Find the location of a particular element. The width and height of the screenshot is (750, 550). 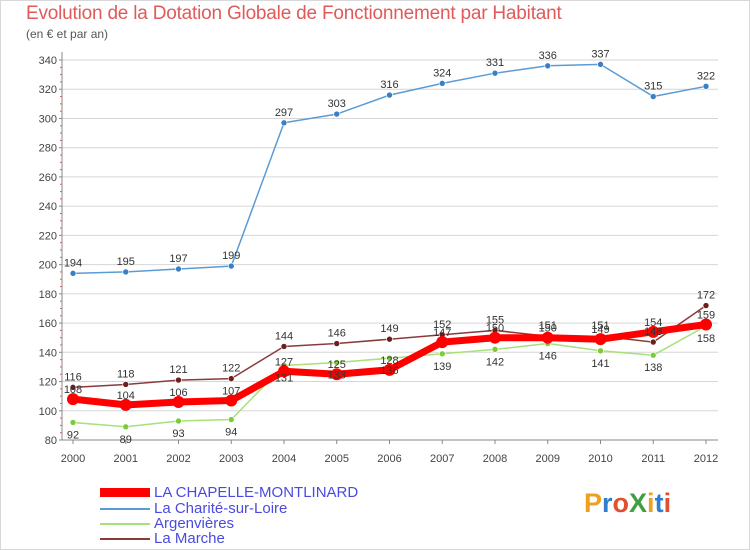

y-tick-label: 280 is located at coordinates (48, 149).